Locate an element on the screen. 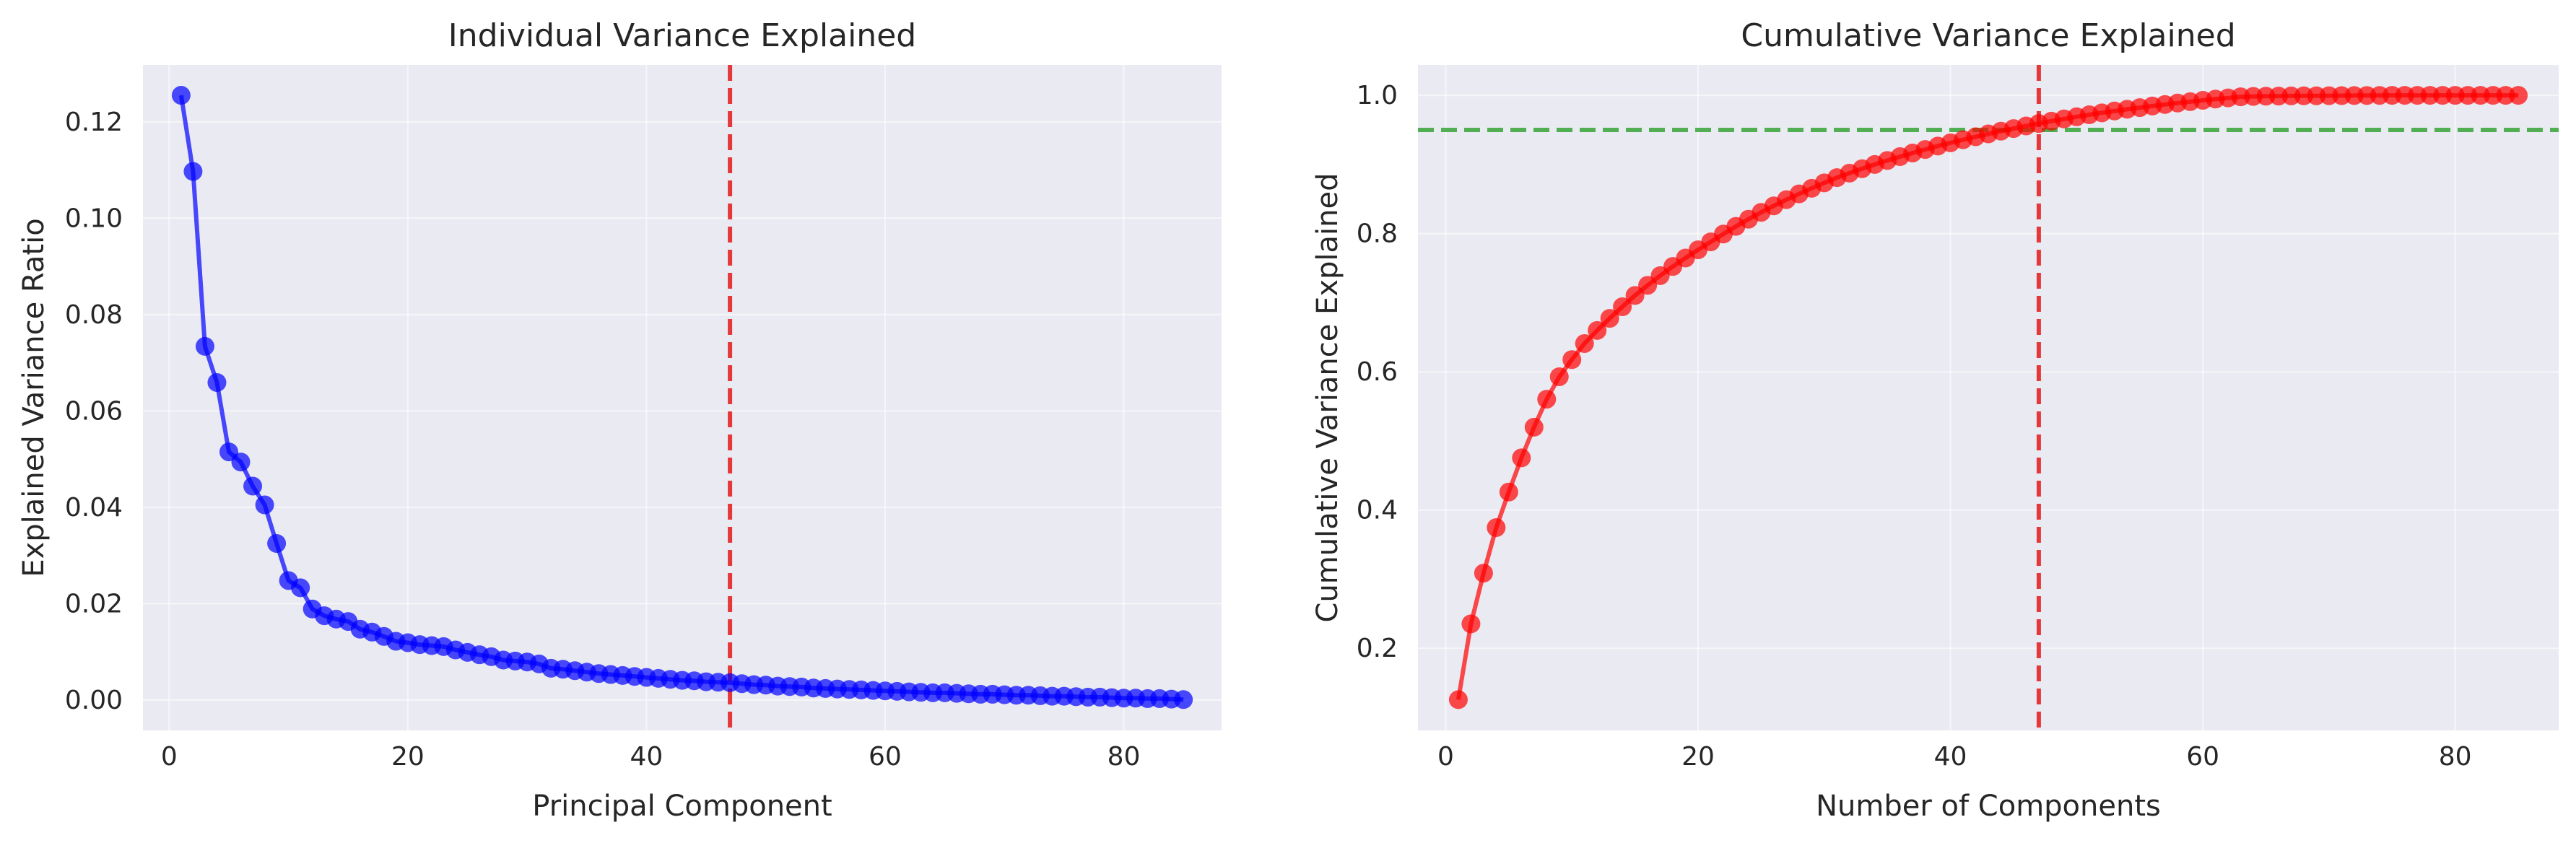 The image size is (2576, 843). y-tick-label: 1.0 is located at coordinates (1377, 95).